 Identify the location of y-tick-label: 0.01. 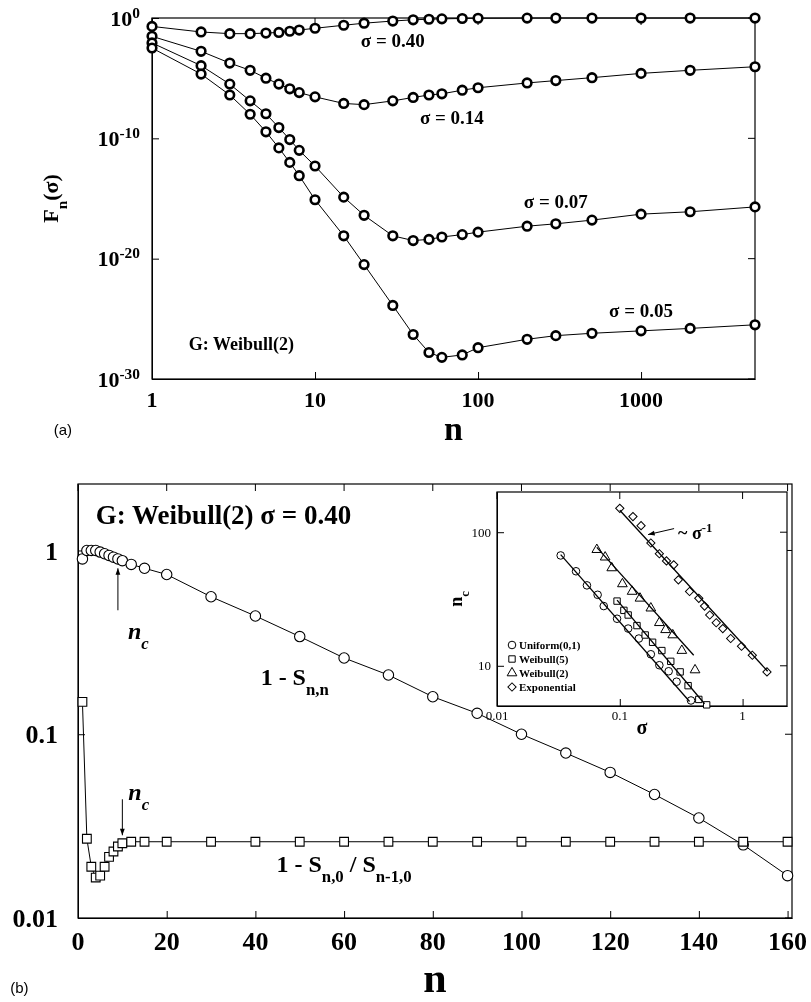
(35, 919).